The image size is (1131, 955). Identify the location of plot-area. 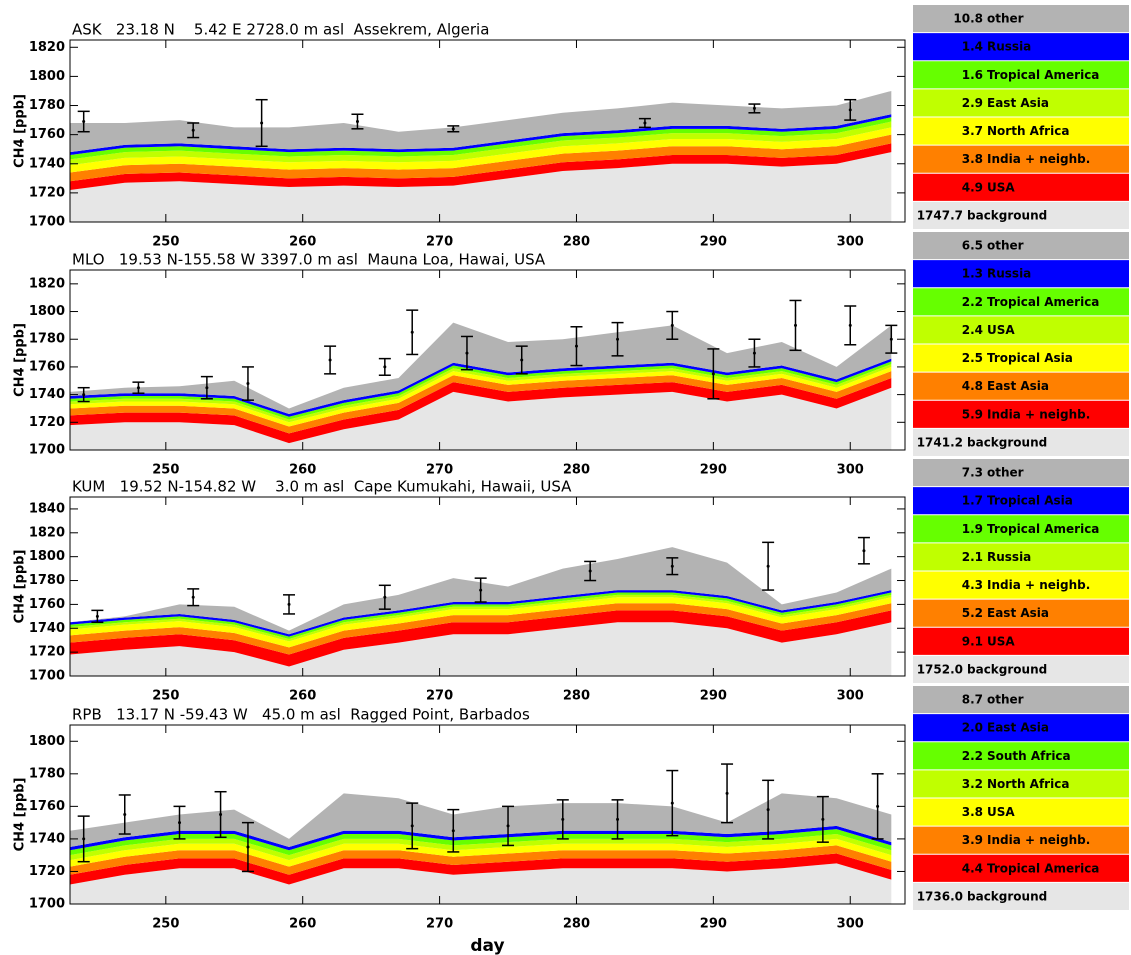
(481, 156).